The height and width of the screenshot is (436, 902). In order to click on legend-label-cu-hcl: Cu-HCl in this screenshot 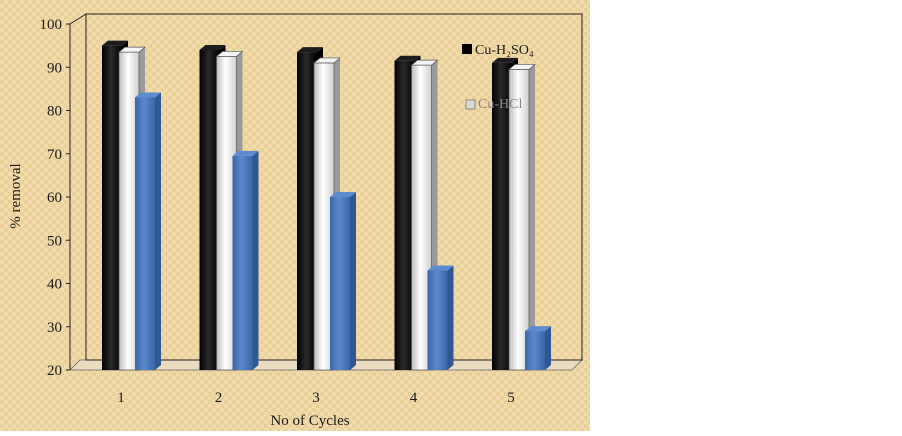, I will do `click(500, 104)`.